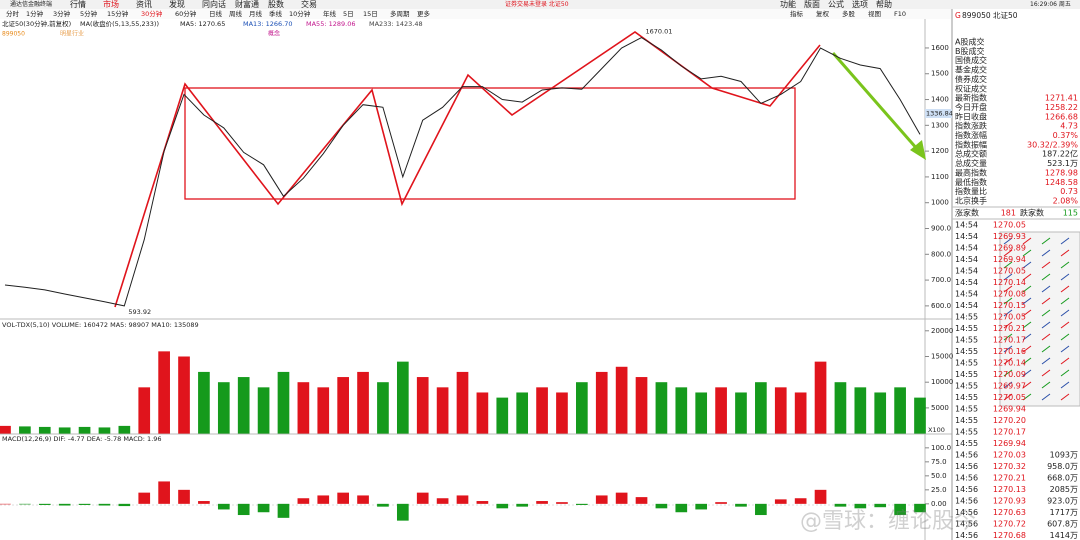  What do you see at coordinates (971, 107) in the screenshot?
I see `quote-label: 今日开盘` at bounding box center [971, 107].